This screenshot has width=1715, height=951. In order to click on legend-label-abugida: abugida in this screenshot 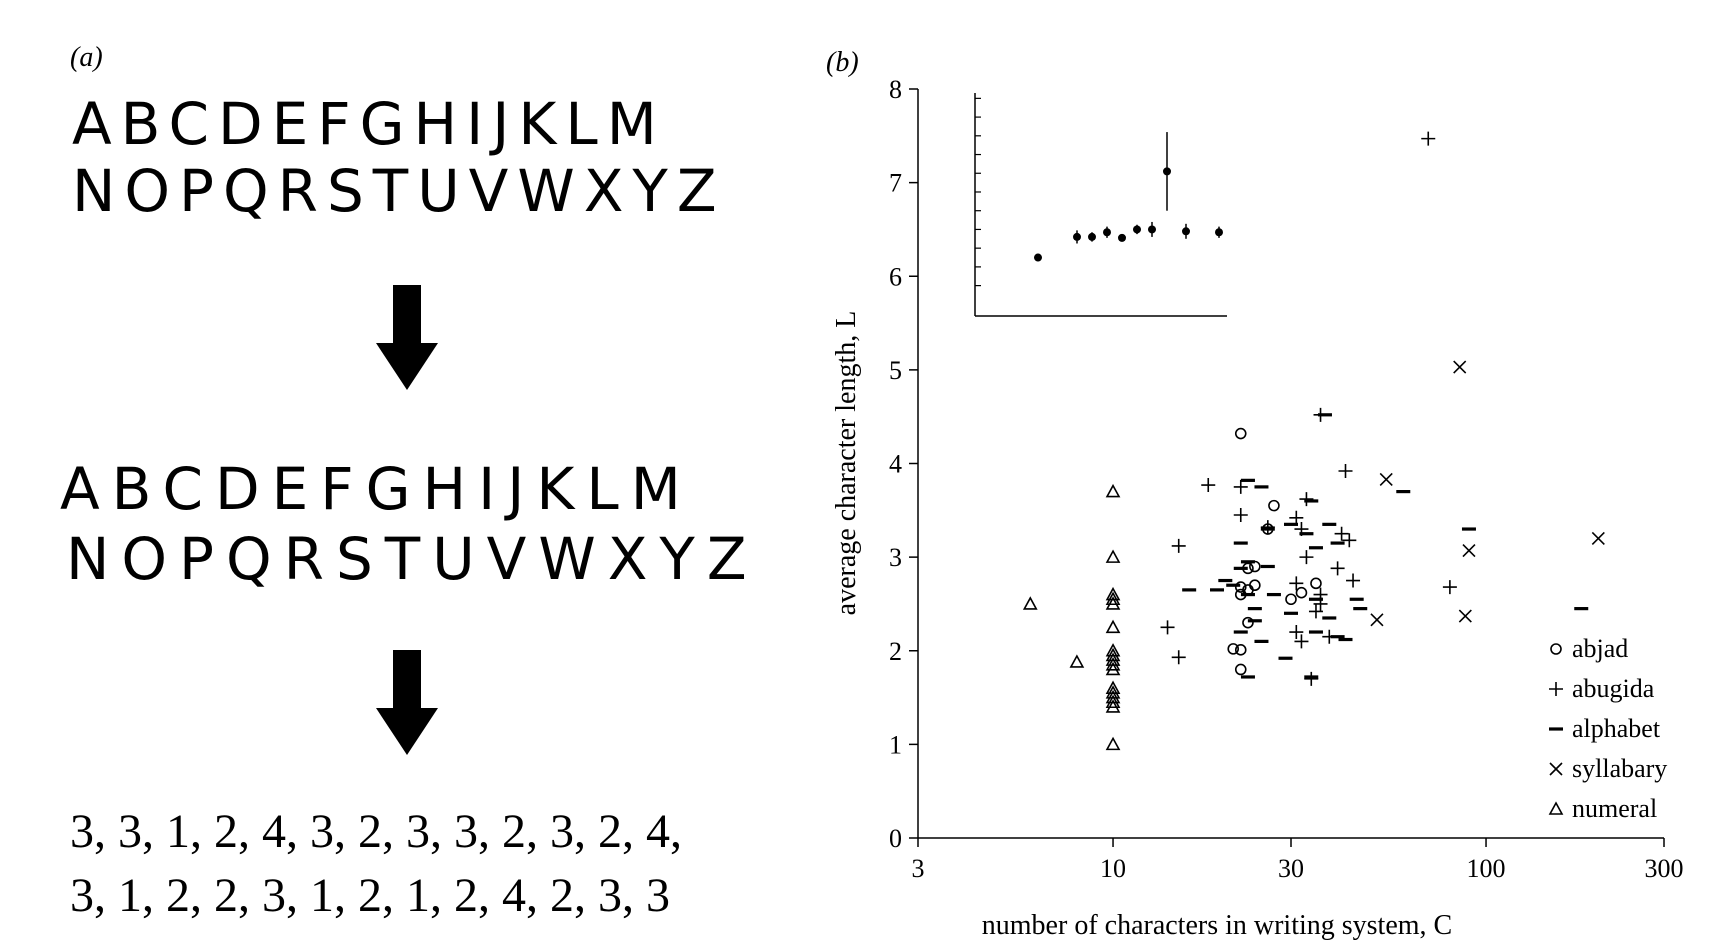, I will do `click(1613, 688)`.